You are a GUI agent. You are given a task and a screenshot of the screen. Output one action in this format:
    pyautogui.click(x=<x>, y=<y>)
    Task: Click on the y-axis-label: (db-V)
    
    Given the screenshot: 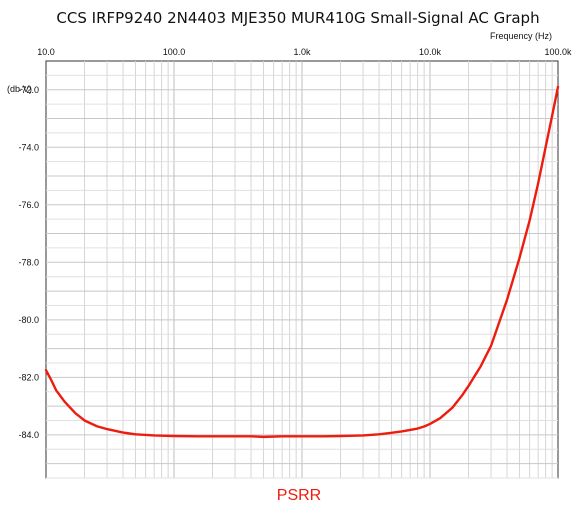 What is the action you would take?
    pyautogui.click(x=19, y=89)
    